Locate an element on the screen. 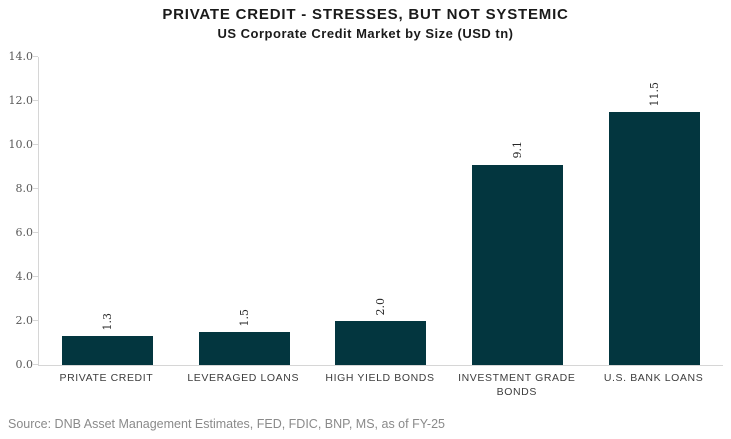 This screenshot has width=731, height=439. y-tick-label: 6.0 is located at coordinates (24, 232).